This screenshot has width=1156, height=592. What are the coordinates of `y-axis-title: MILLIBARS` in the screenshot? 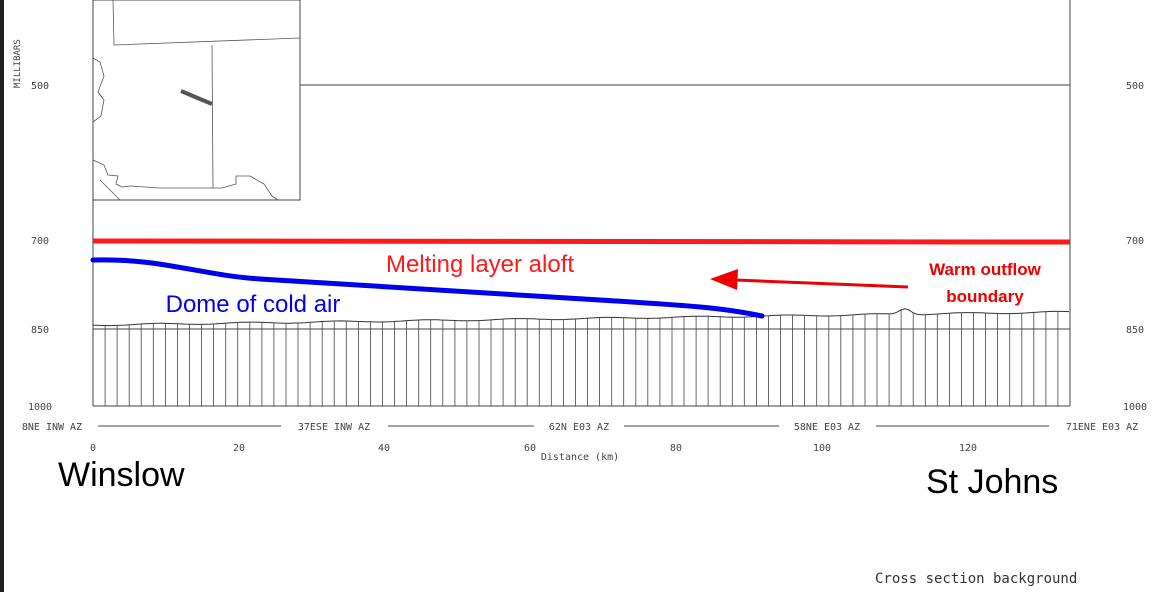 It's located at (18, 63).